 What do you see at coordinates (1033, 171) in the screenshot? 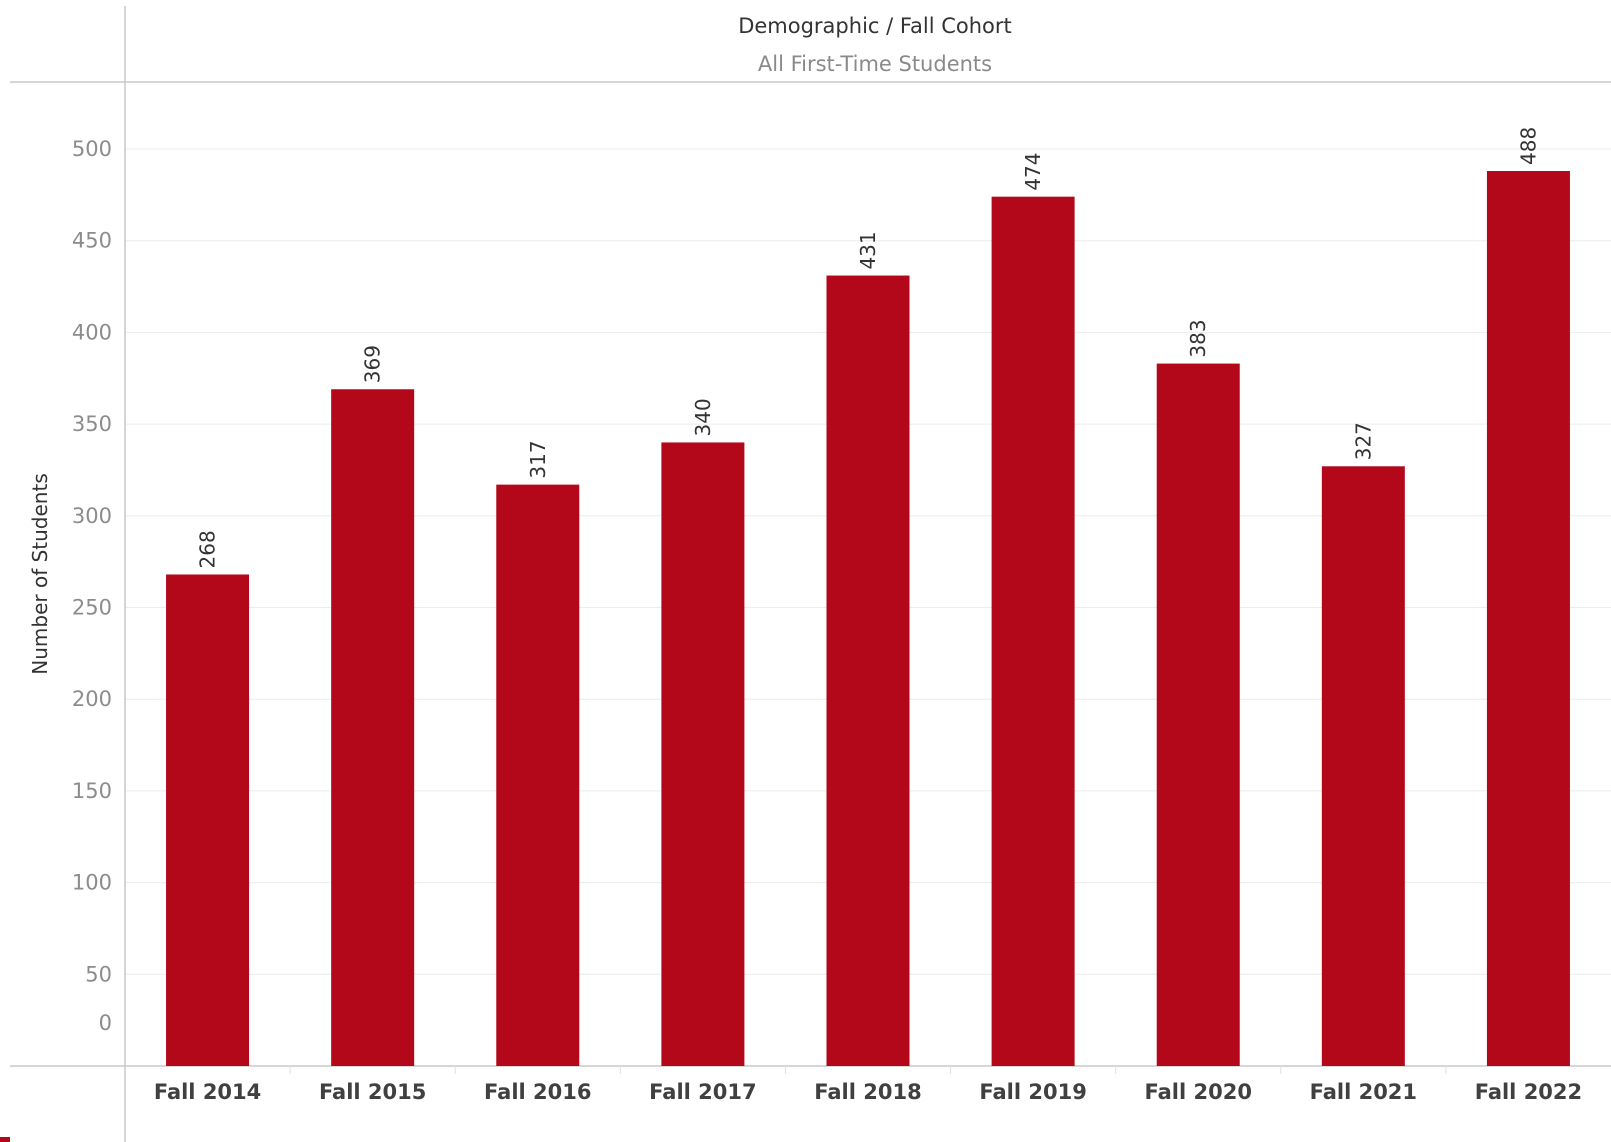
I see `bar-value-label: 474` at bounding box center [1033, 171].